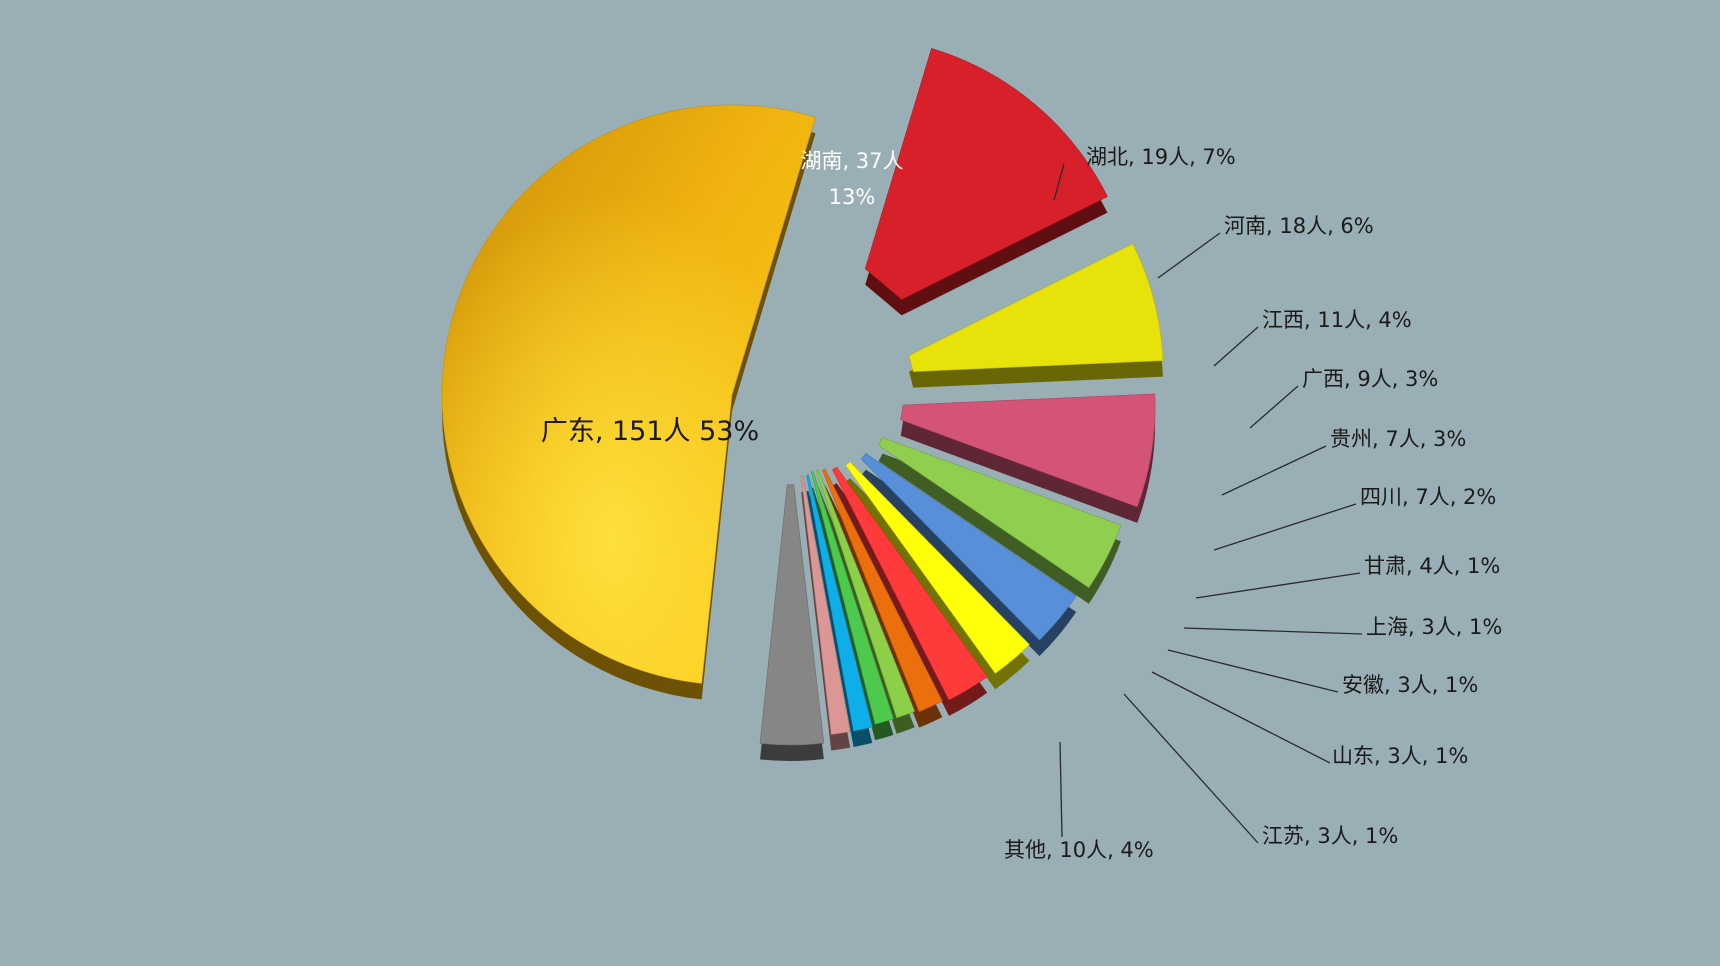  I want to click on slice-11-wedge, so click(839, 603).